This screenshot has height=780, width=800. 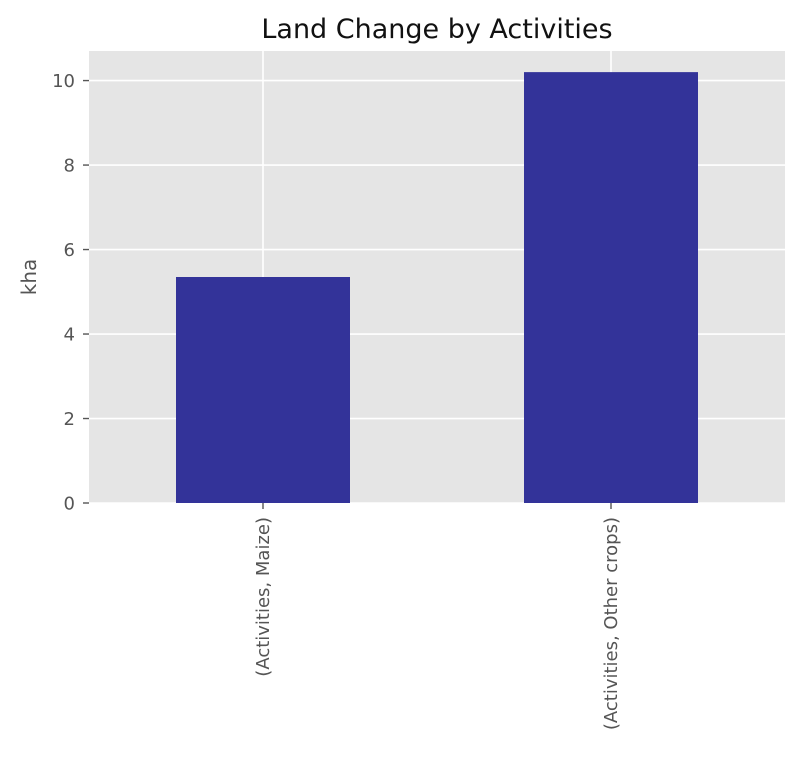 What do you see at coordinates (70, 293) in the screenshot?
I see `y-axis: 0 2 4 6 8 10` at bounding box center [70, 293].